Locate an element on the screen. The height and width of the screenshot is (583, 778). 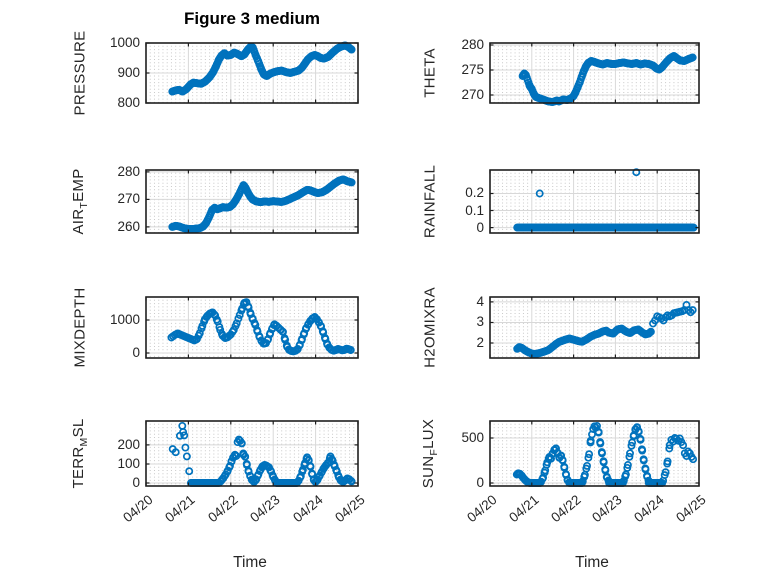
subplot-sun-flux is located at coordinates (594, 453).